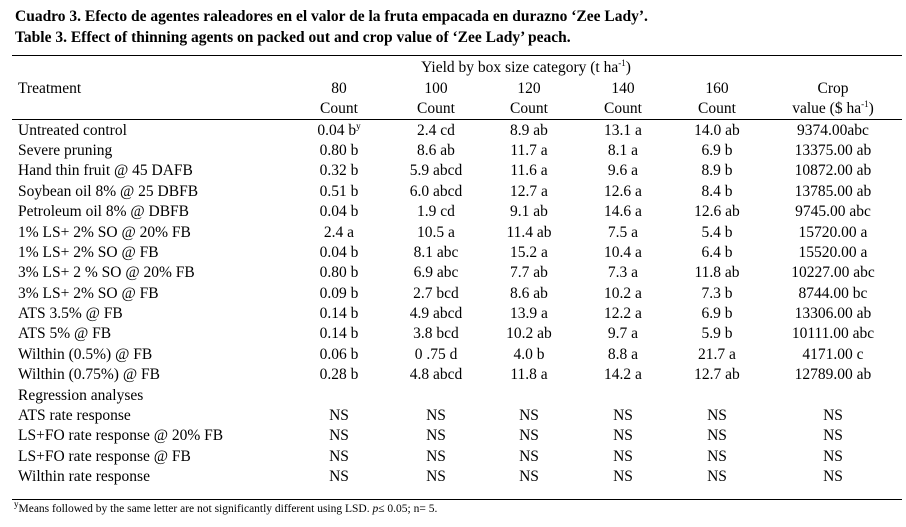 Image resolution: width=906 pixels, height=527 pixels. What do you see at coordinates (717, 212) in the screenshot?
I see `value-cell: 12.6 ab` at bounding box center [717, 212].